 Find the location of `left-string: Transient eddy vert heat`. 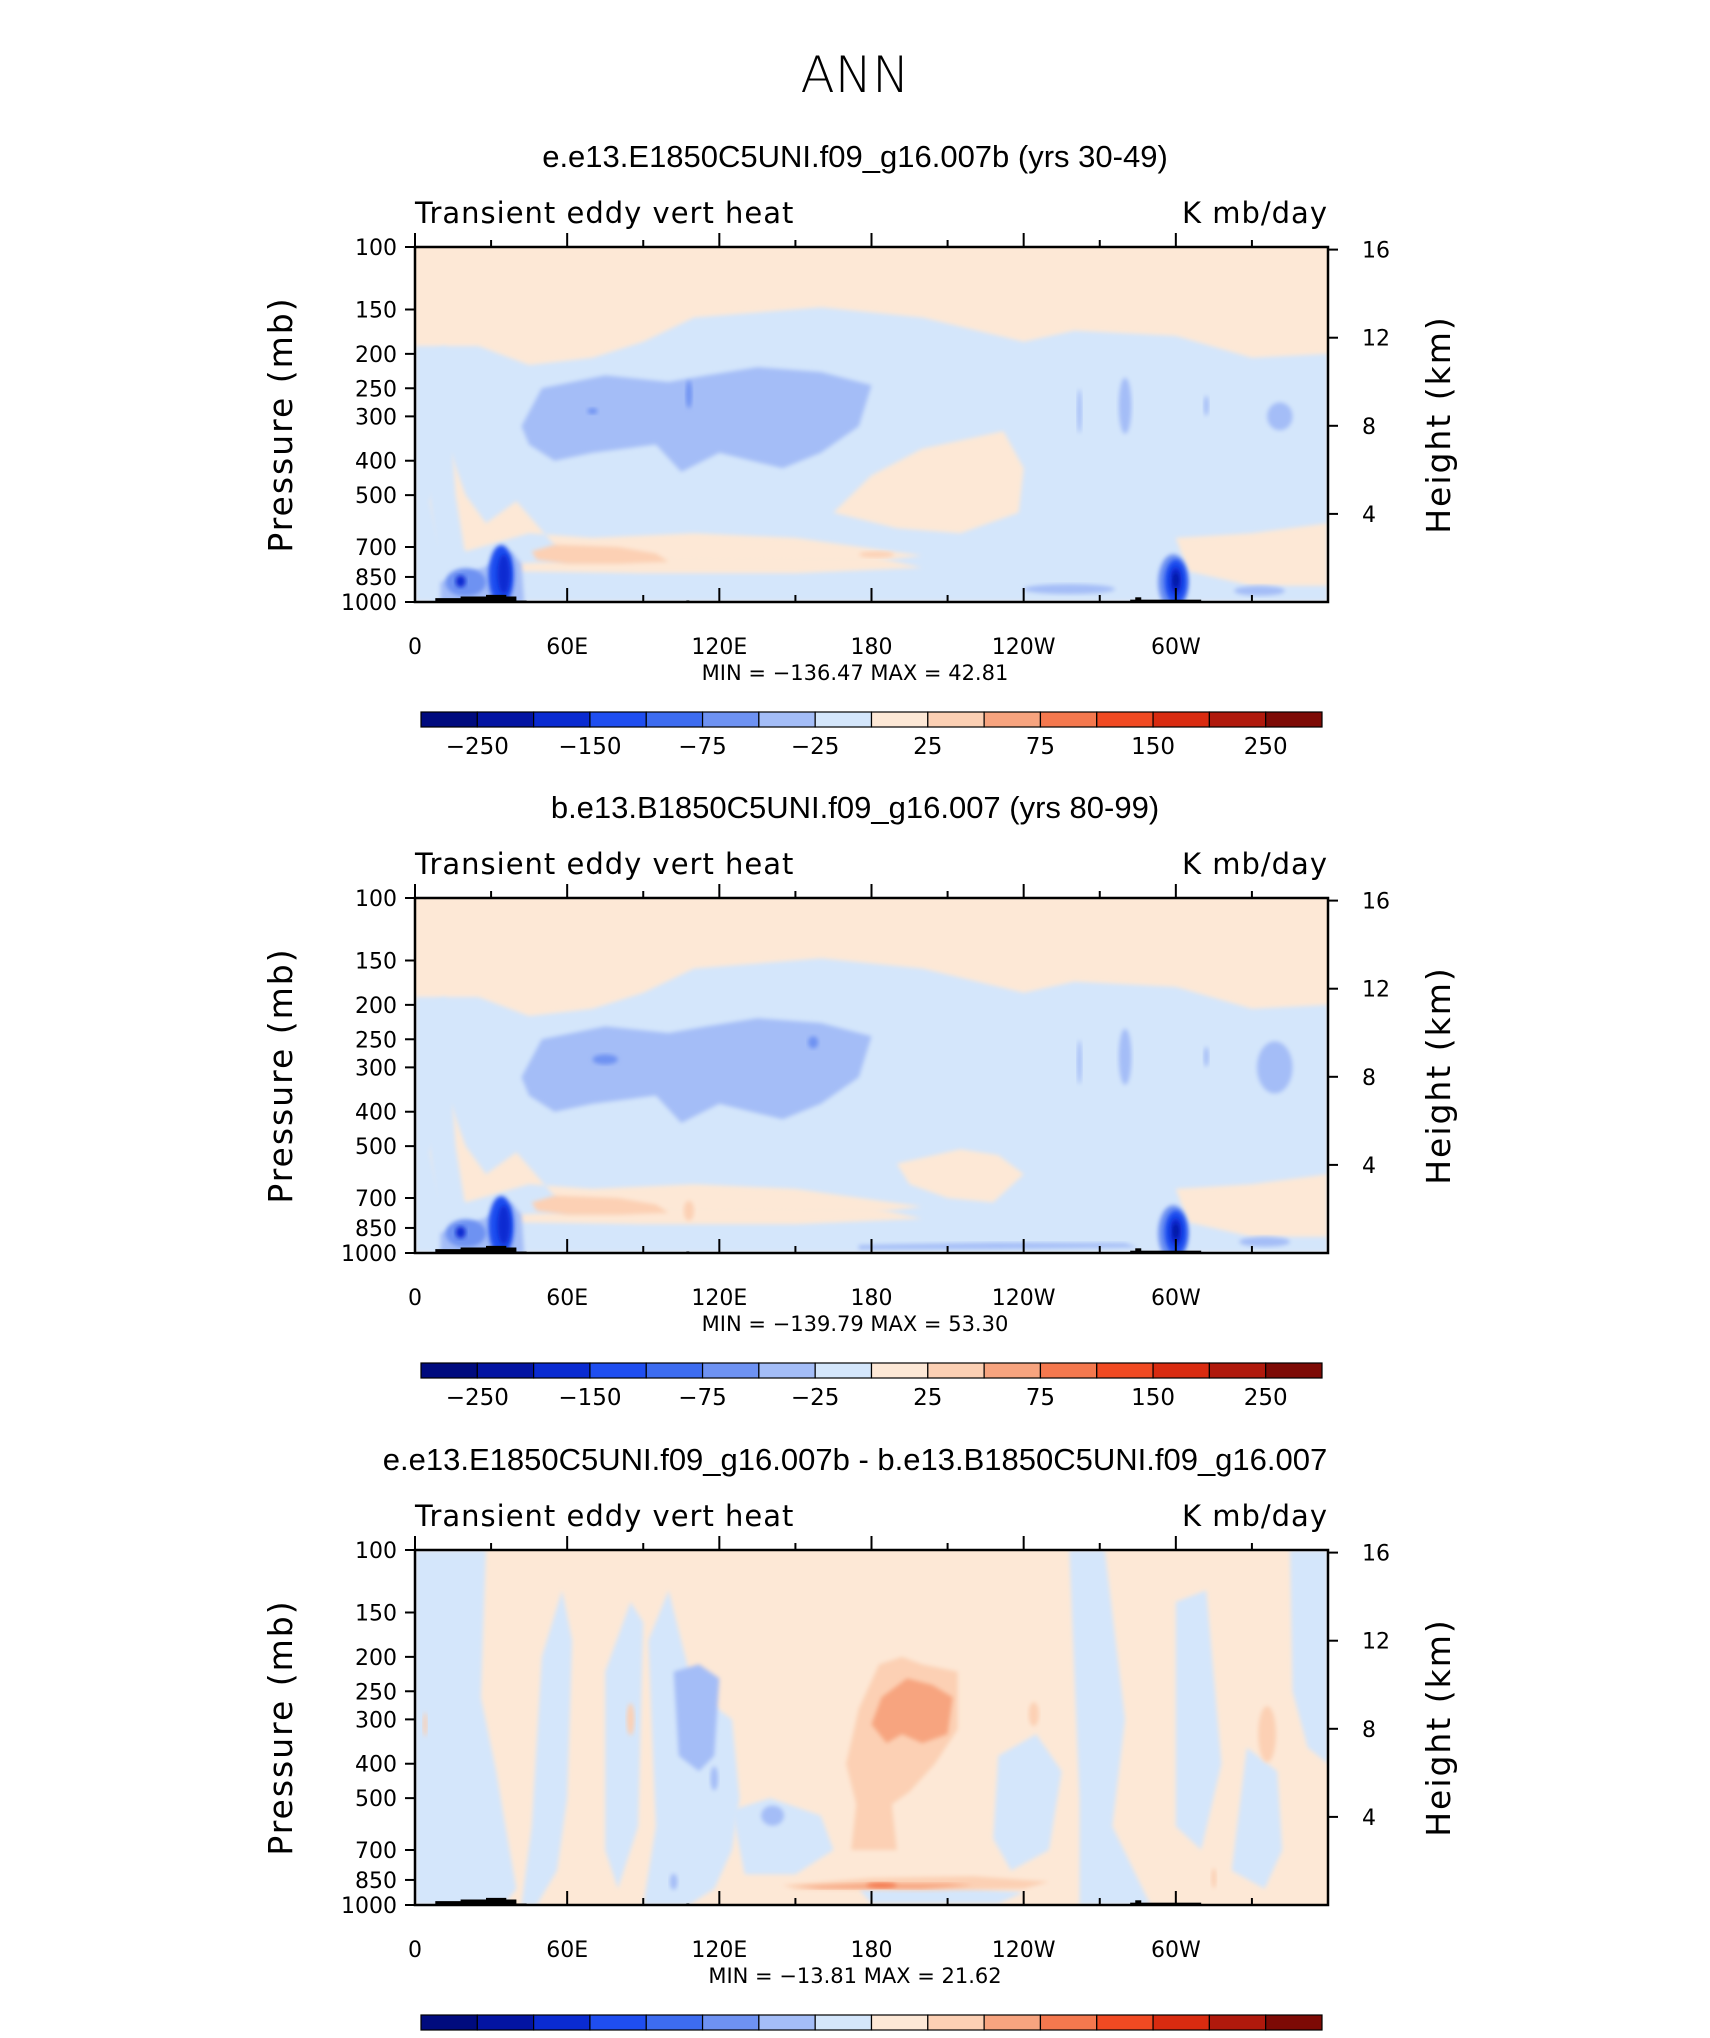

left-string: Transient eddy vert heat is located at coordinates (604, 864).